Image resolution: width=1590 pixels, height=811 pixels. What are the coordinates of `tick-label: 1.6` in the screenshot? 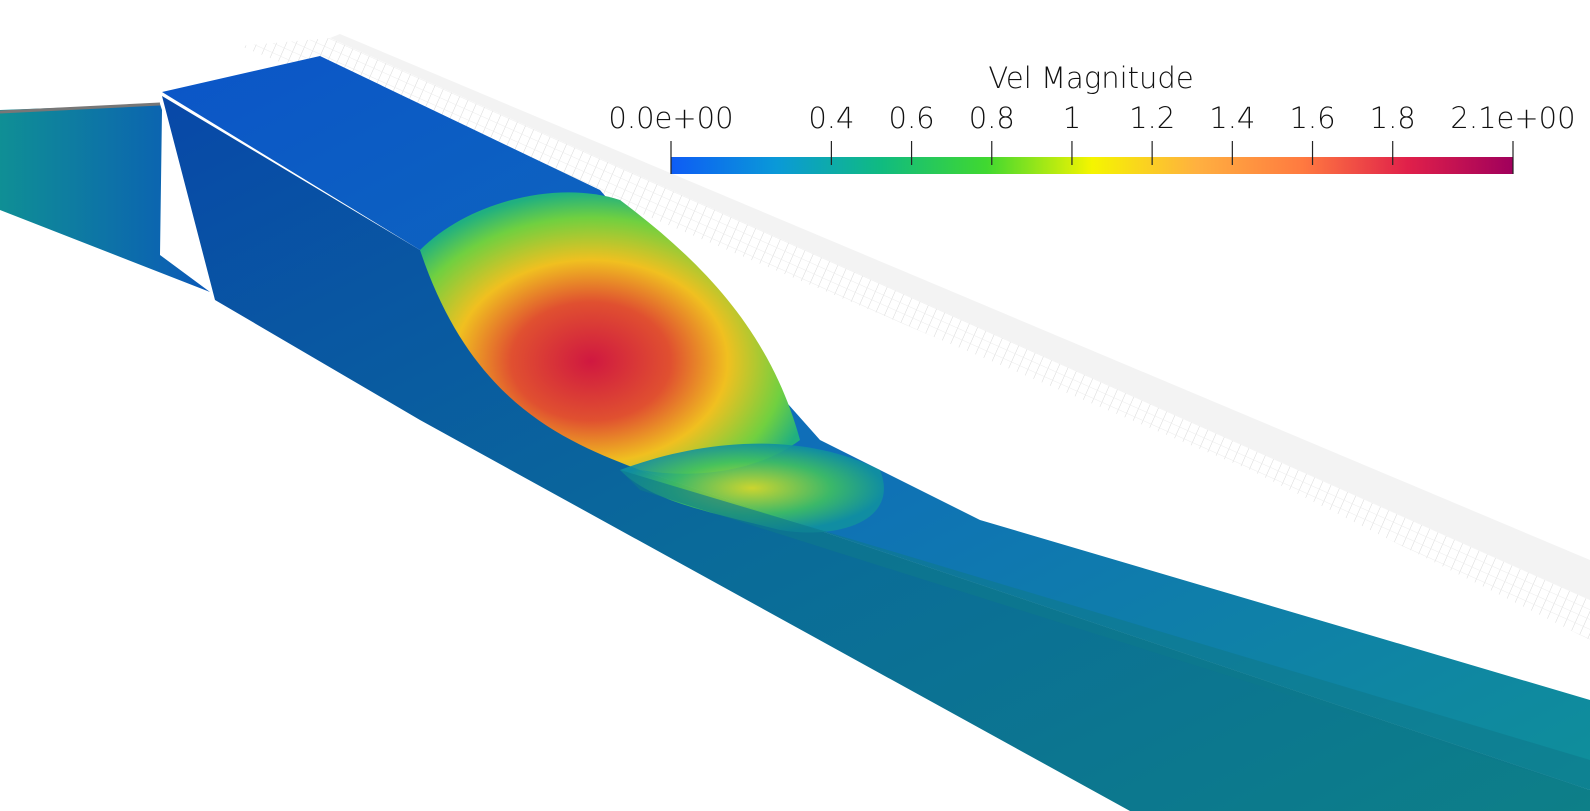 It's located at (1312, 118).